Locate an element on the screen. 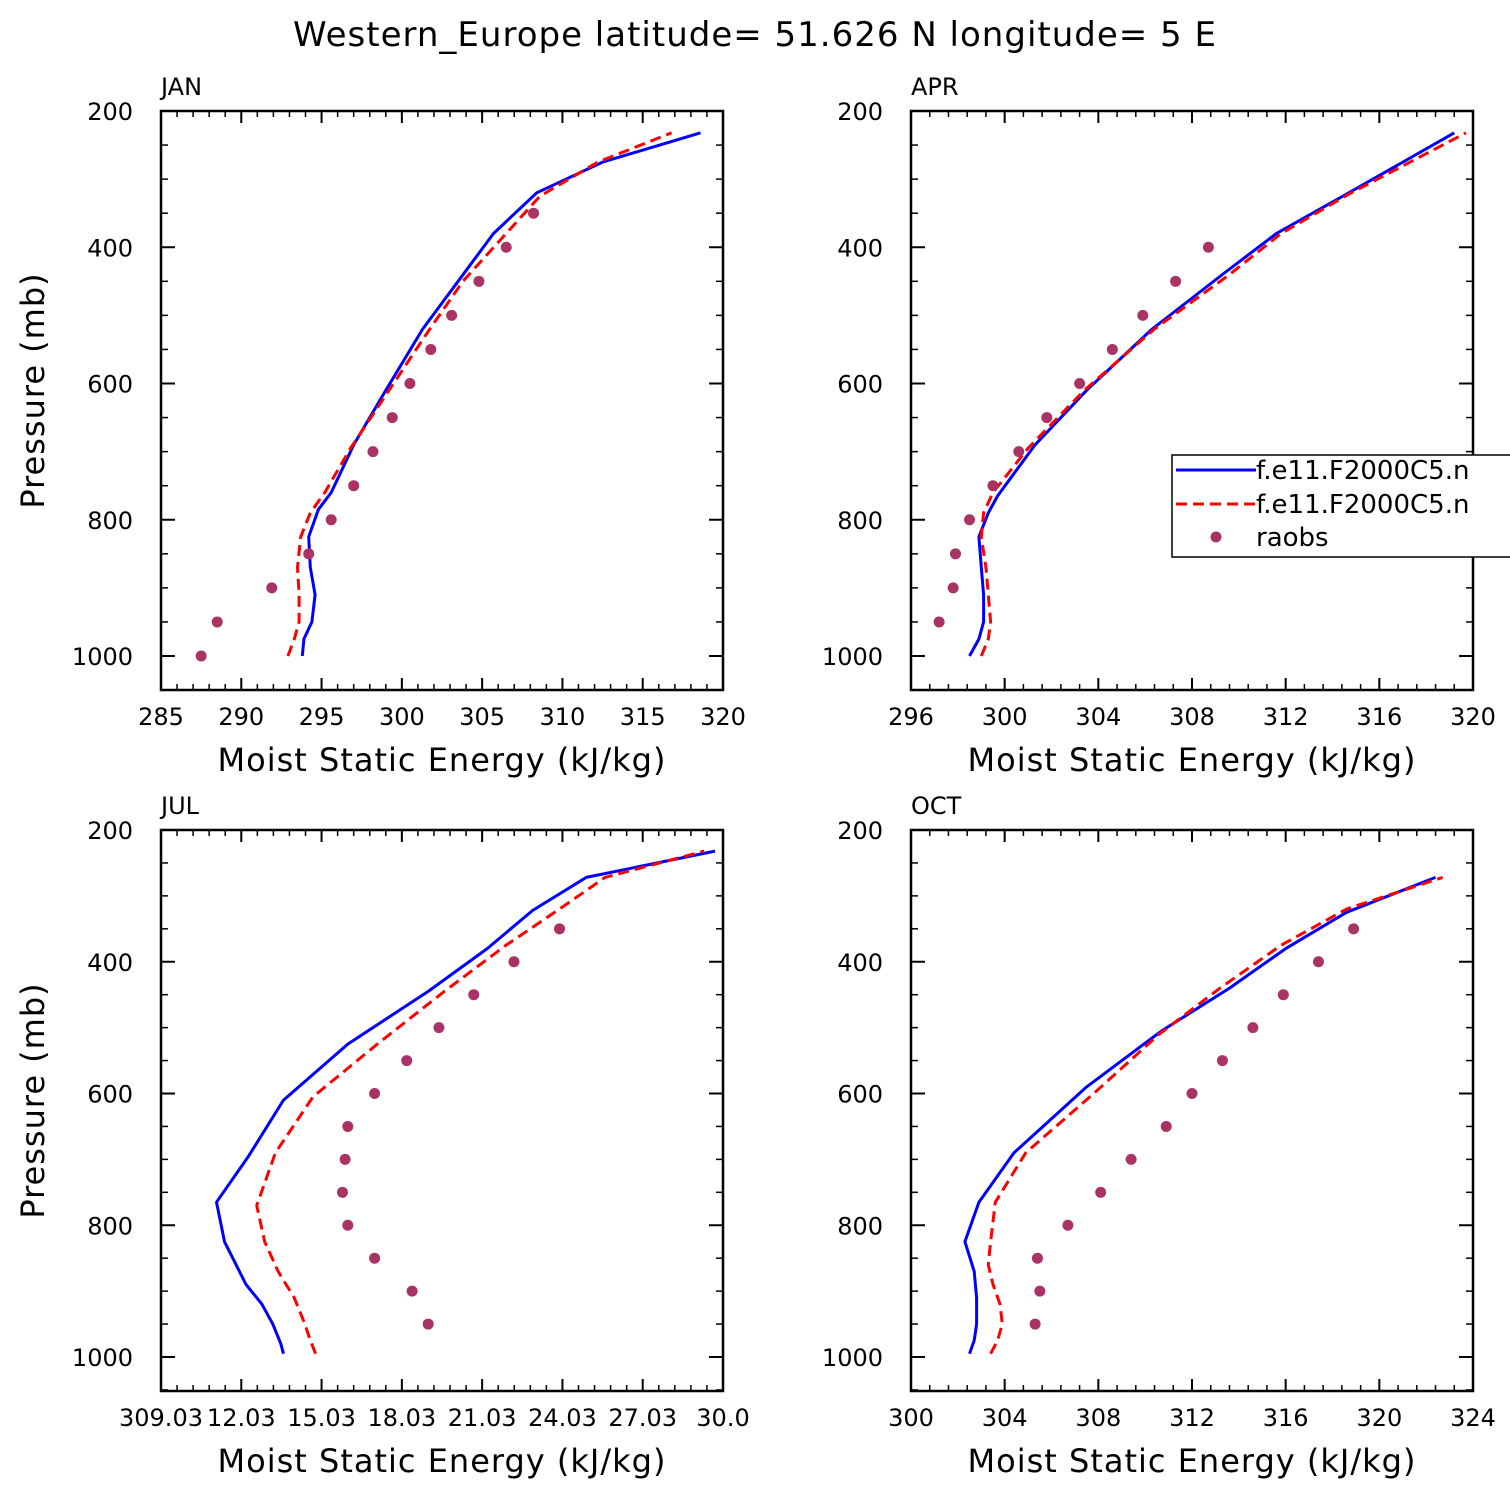 The image size is (1510, 1510). series-line-2-oct is located at coordinates (1215, 1115).